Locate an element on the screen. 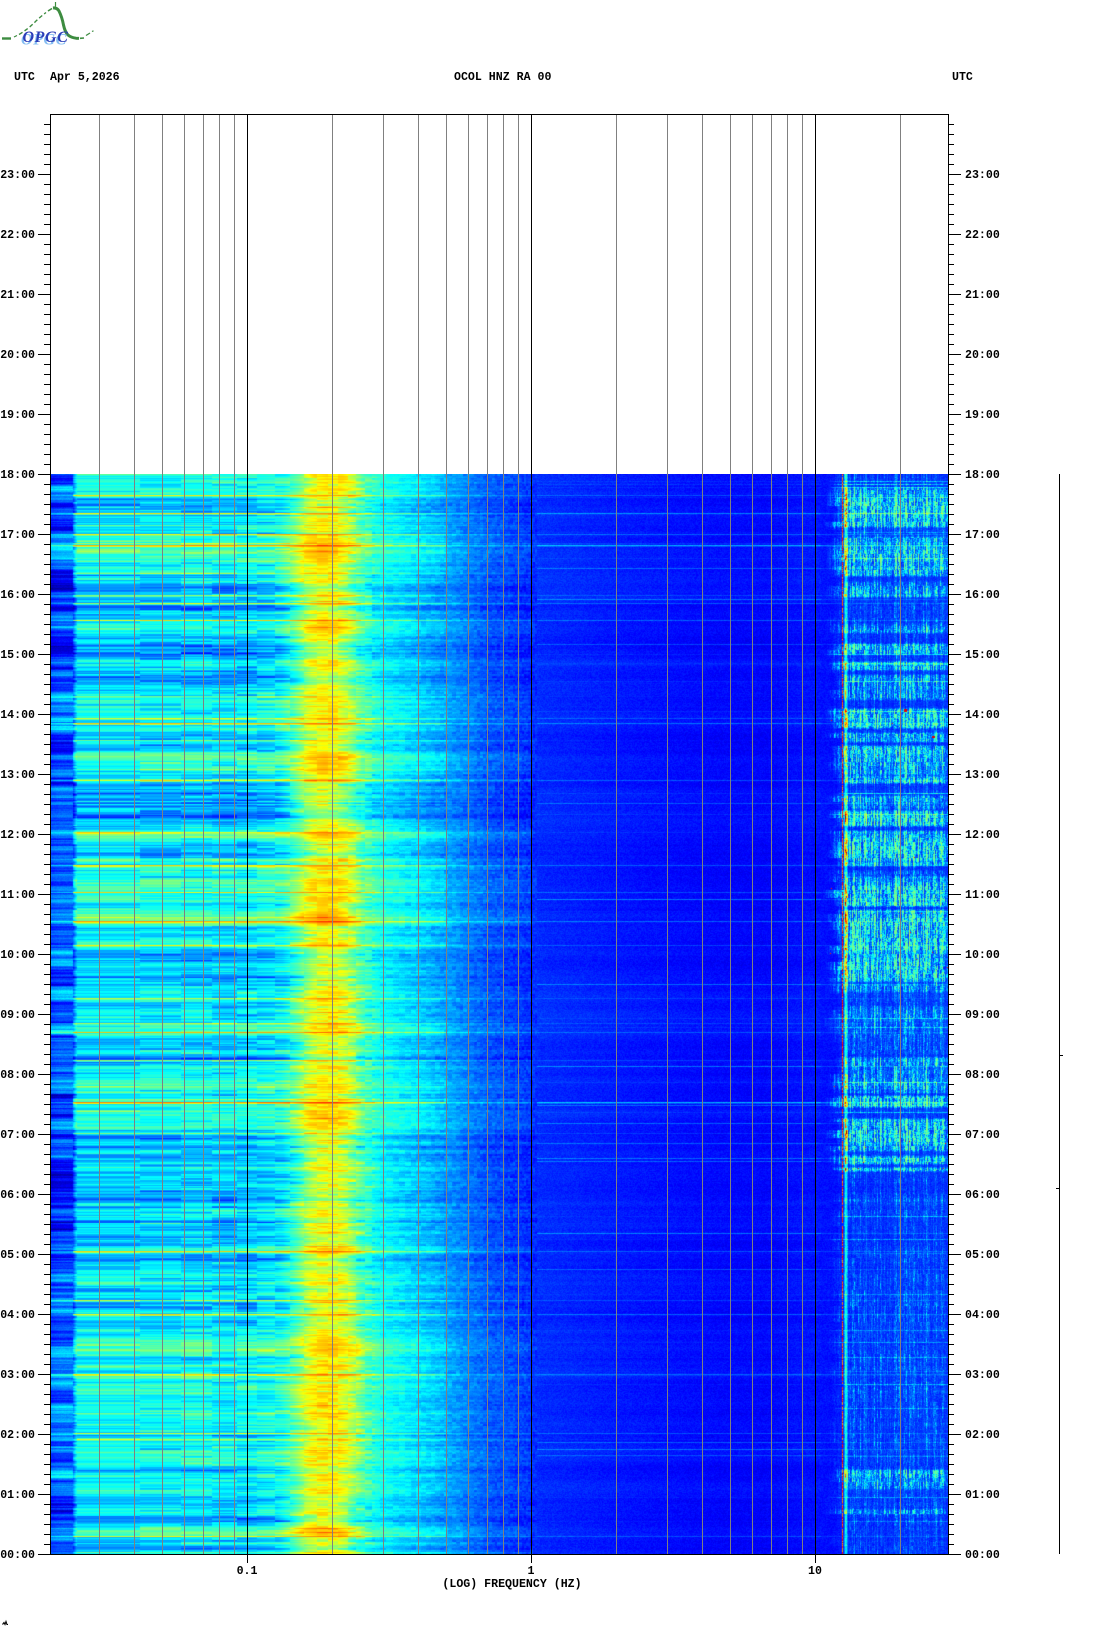  svg-text: Apr 5,2026 is located at coordinates (85, 77).